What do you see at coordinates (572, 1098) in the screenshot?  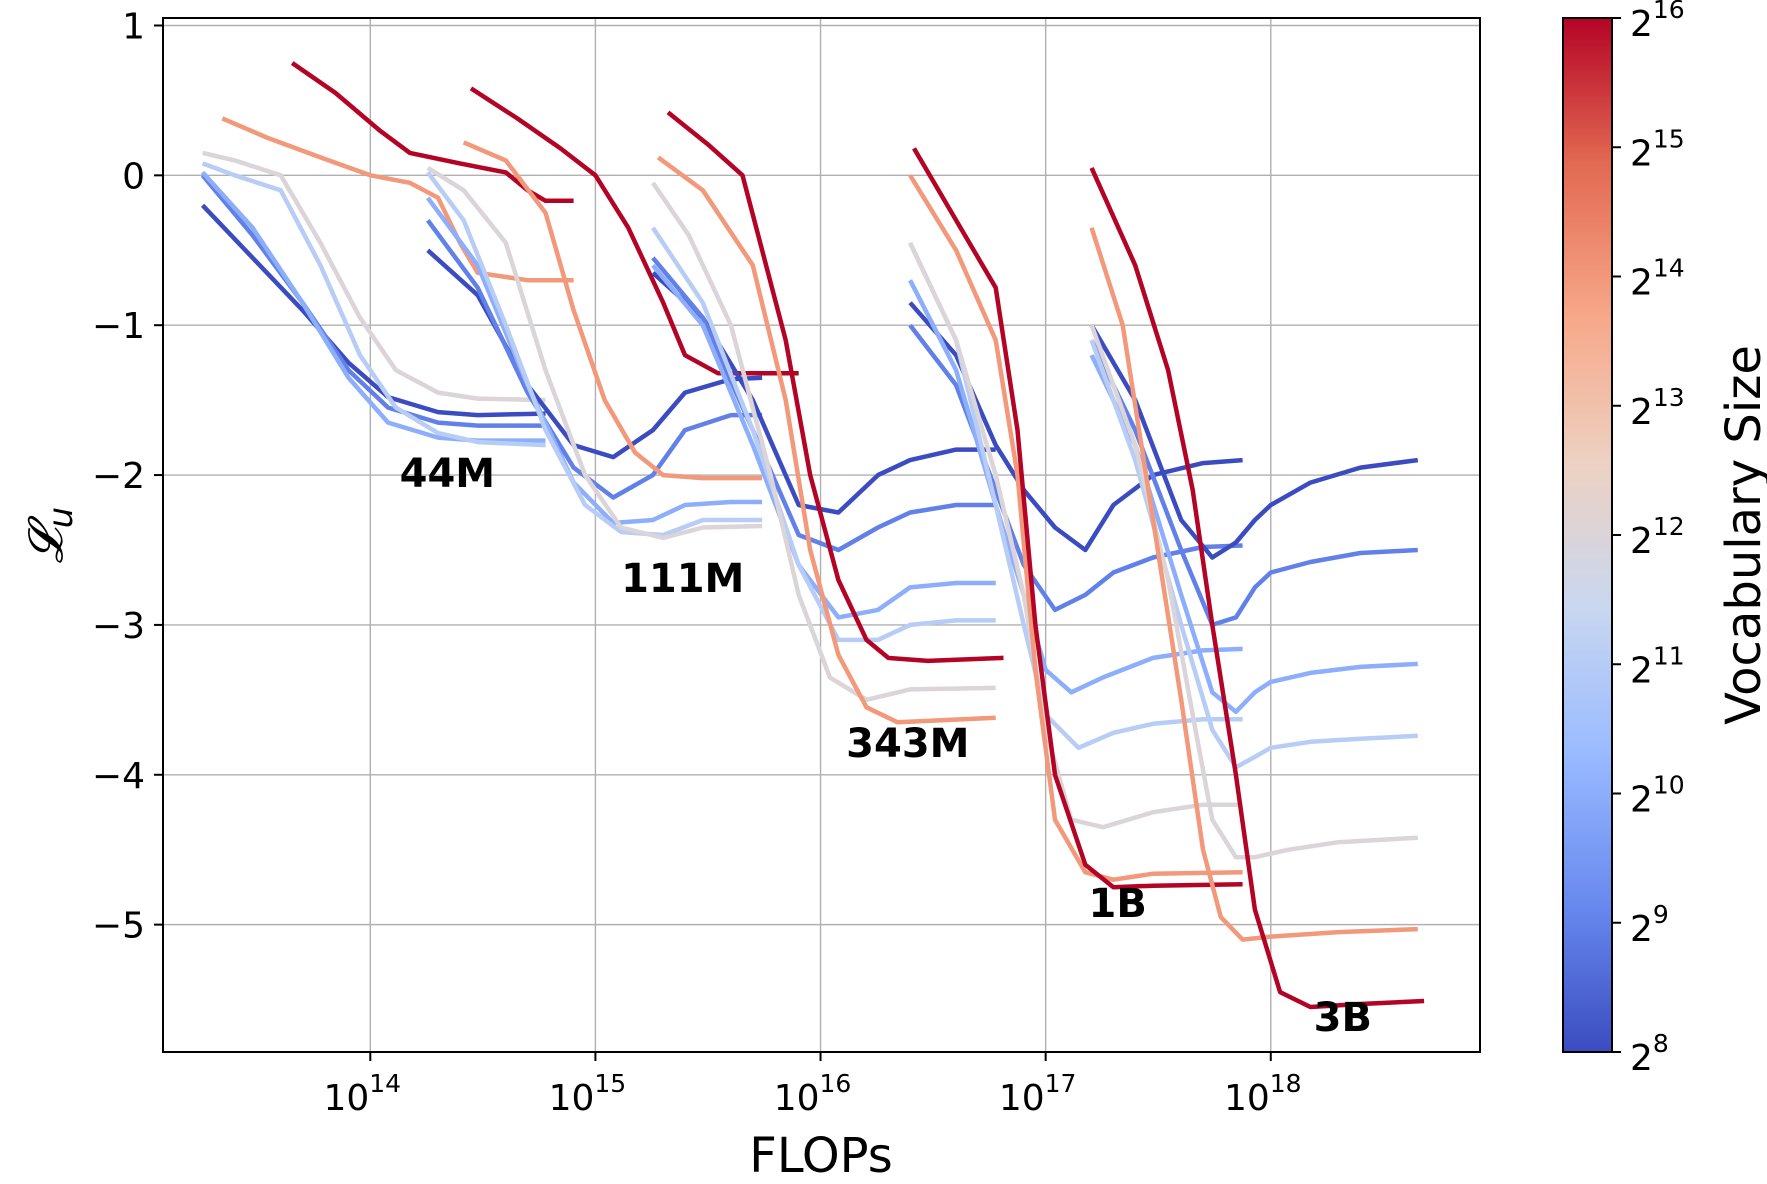 I see `x-tick-base-1: 10` at bounding box center [572, 1098].